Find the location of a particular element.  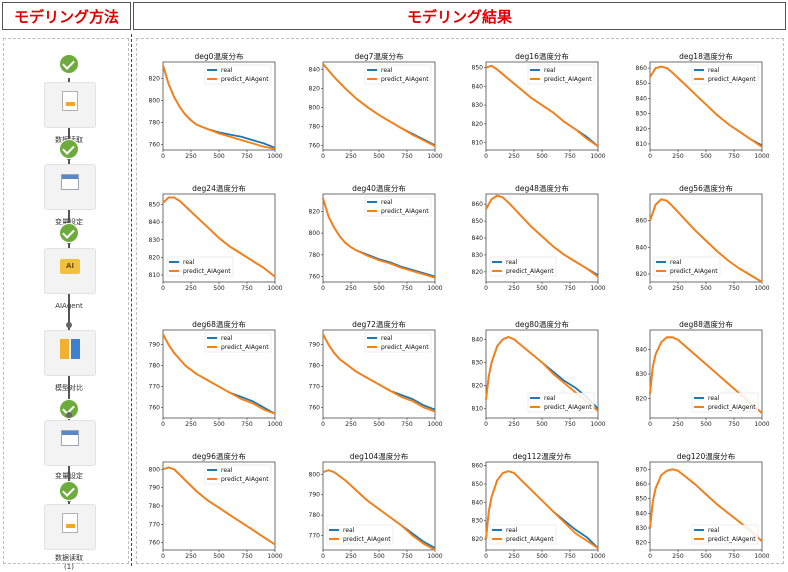

port-dot is located at coordinates (69, 415).